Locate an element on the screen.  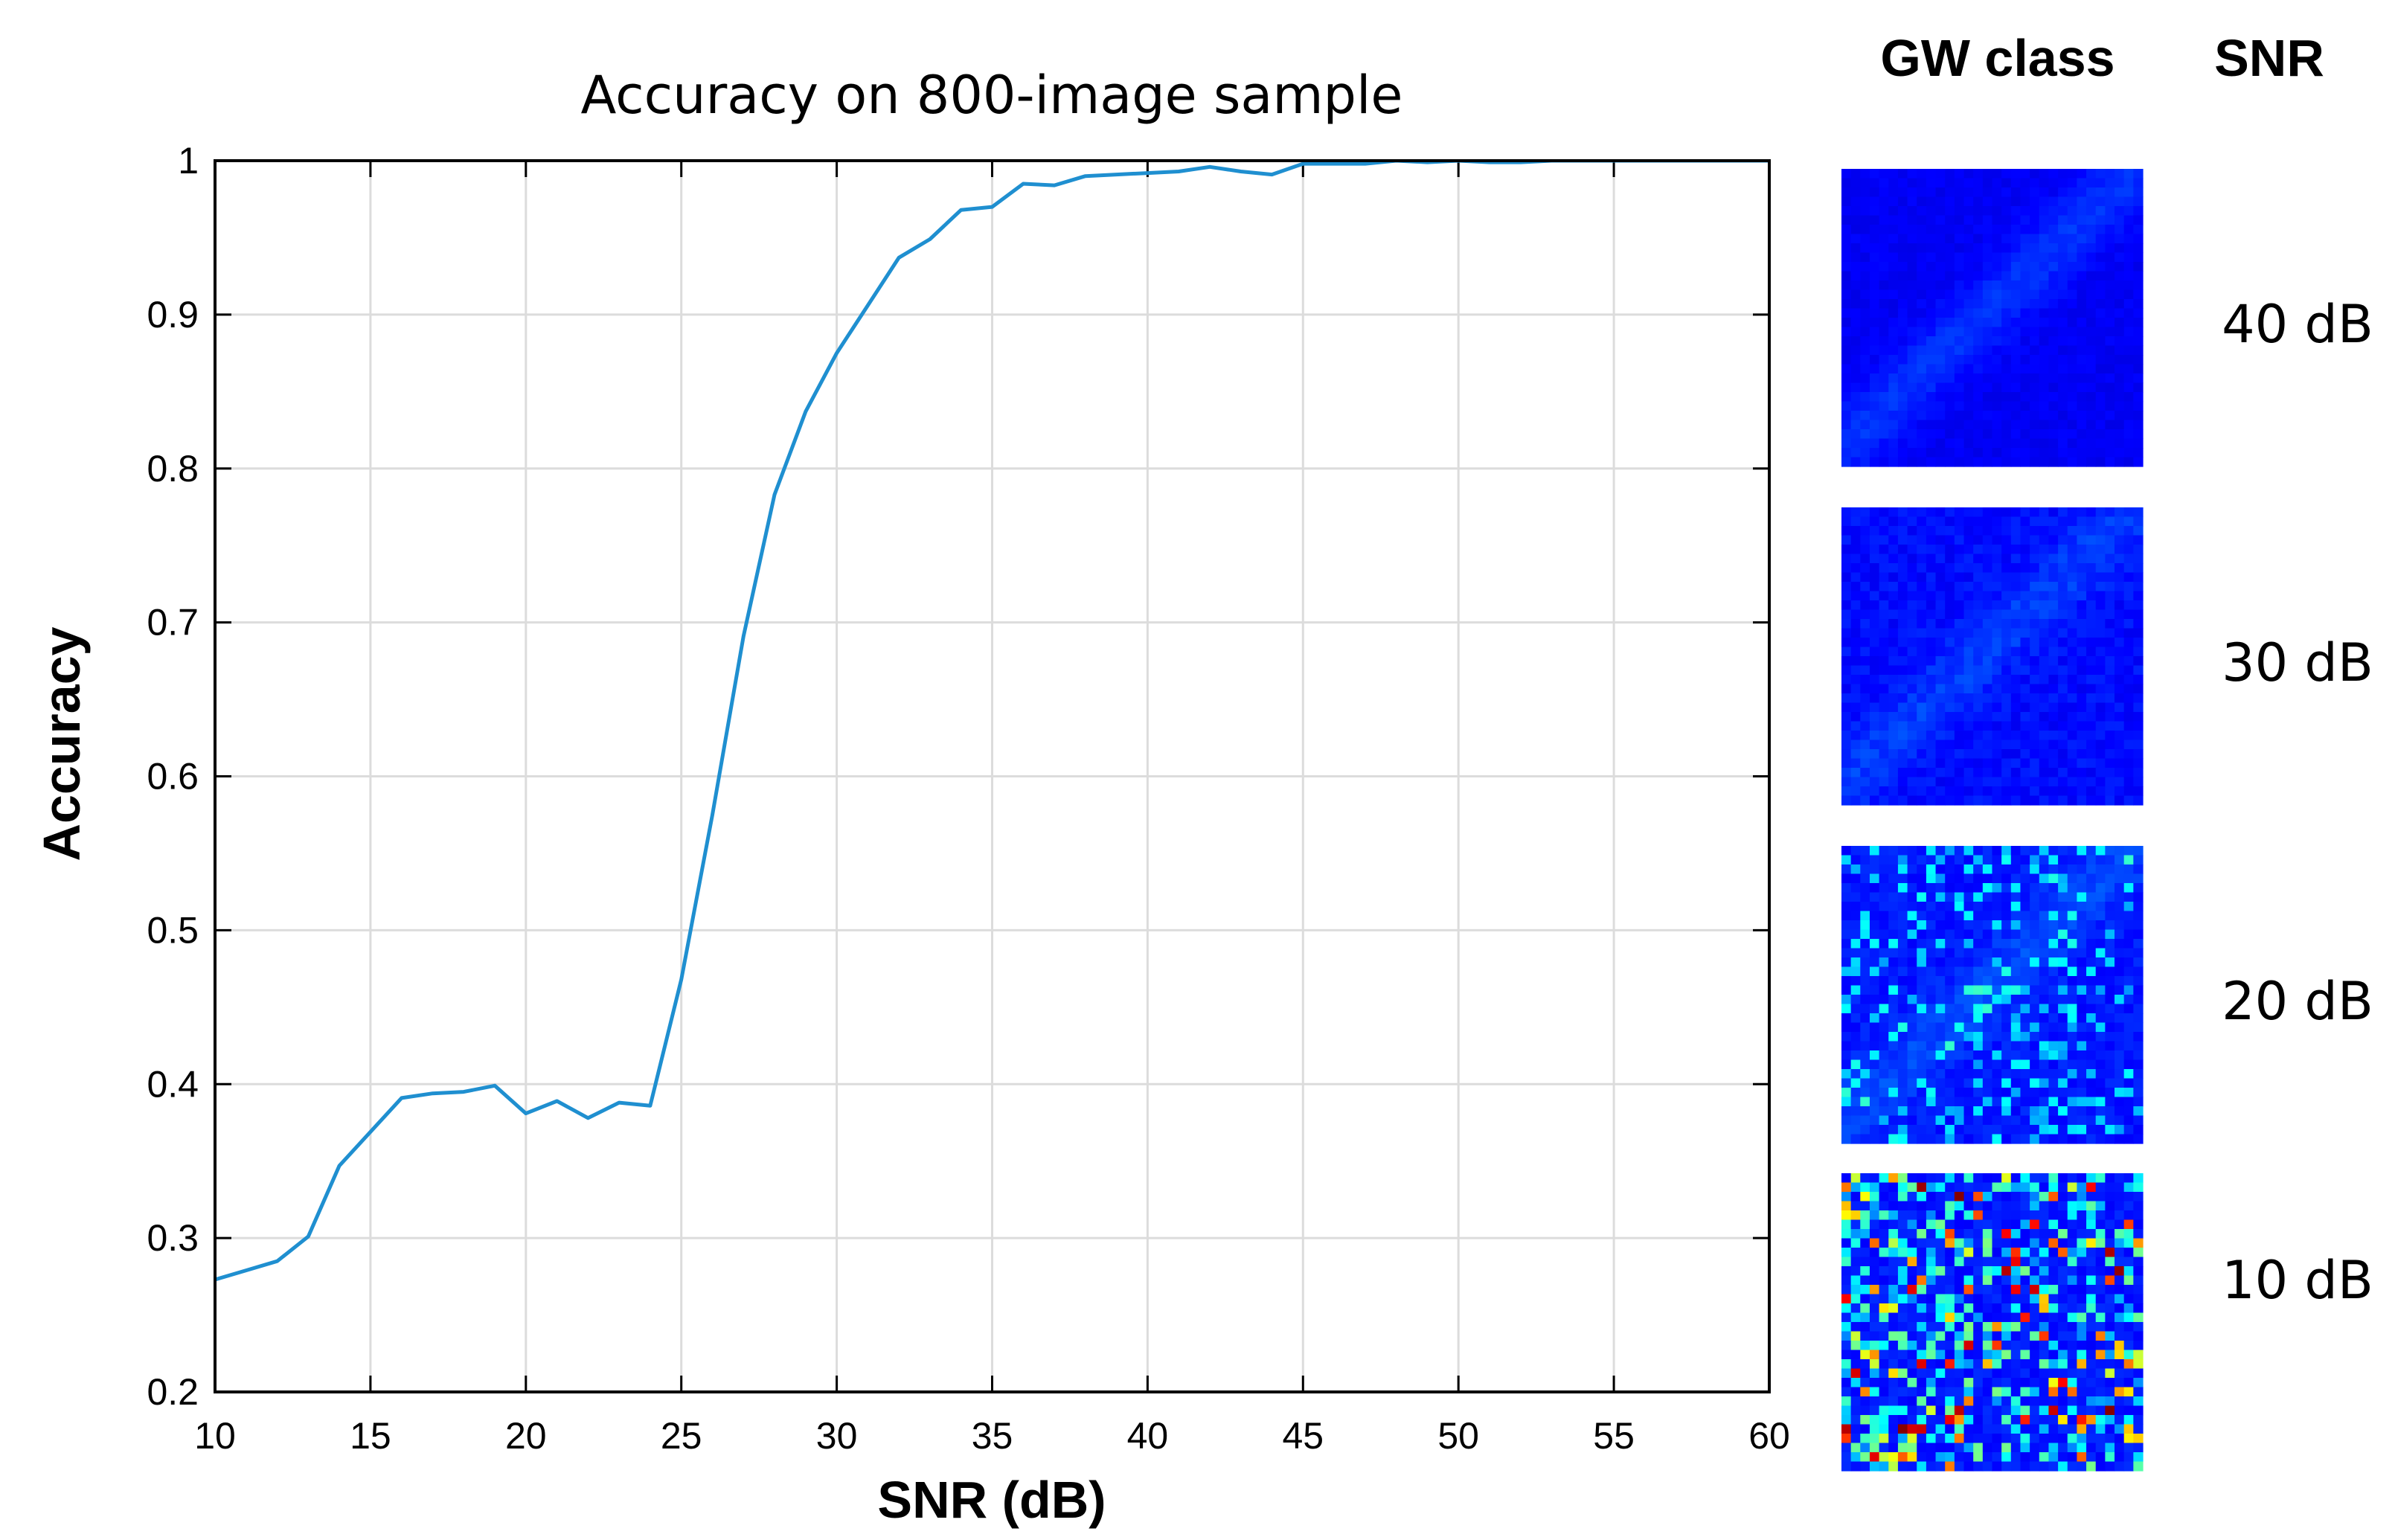
y-tick-label: 0.3 is located at coordinates (173, 1238).